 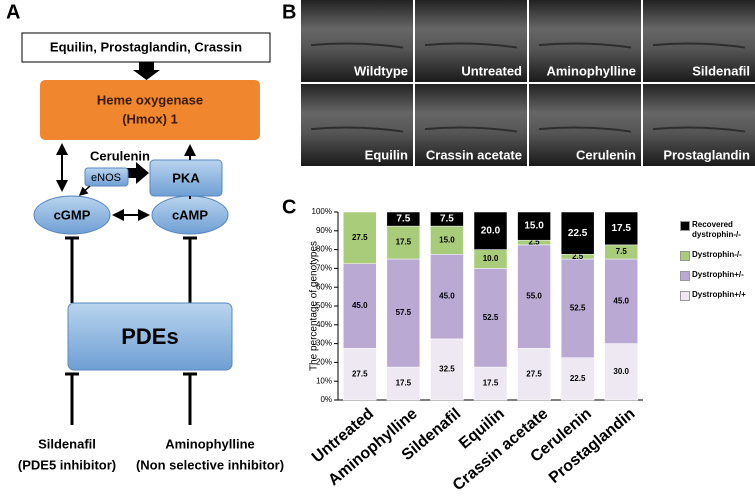 I want to click on drug-text: (PDE5 inhibitor), so click(x=67, y=464).